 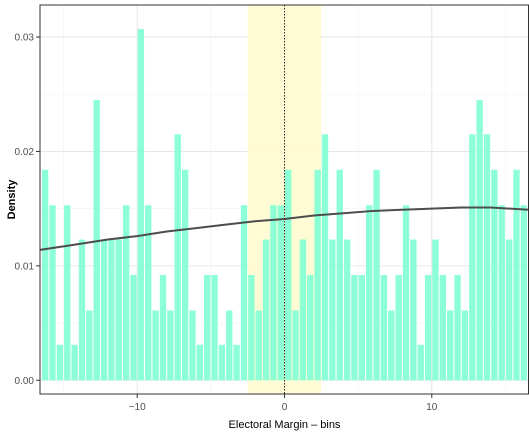 I want to click on x-tick-label: −10, so click(x=137, y=407).